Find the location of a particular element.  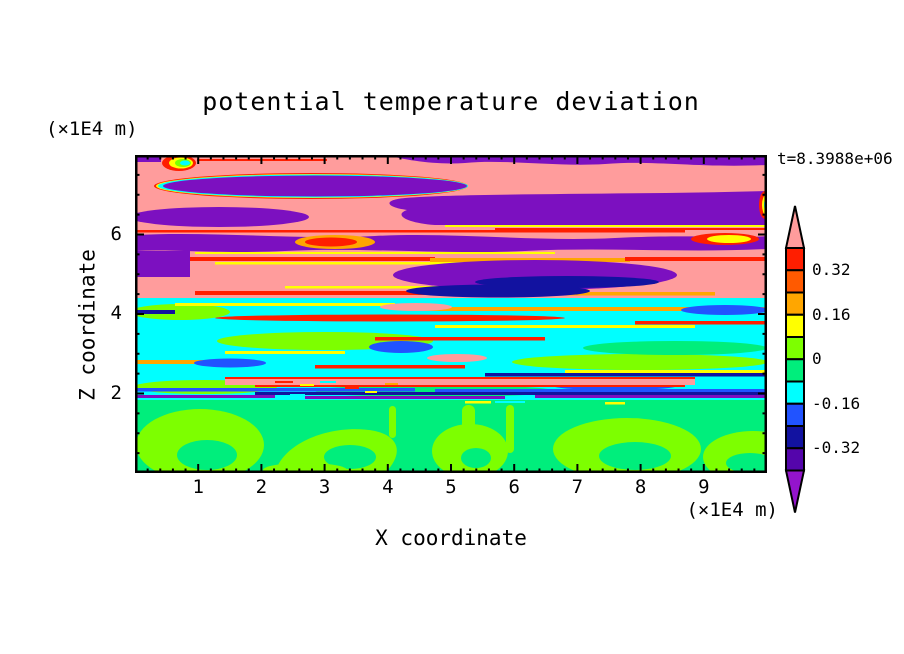

colorbar-tick-label: -0.16 is located at coordinates (836, 403).